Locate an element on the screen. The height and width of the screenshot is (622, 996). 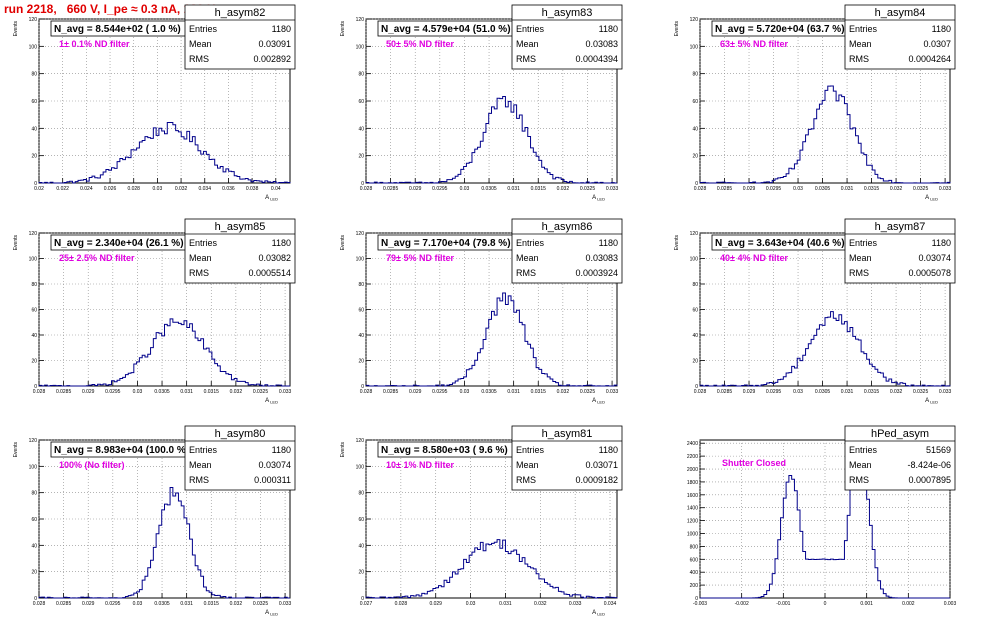
filter-label: 100% (No filter) is located at coordinates (92, 465).